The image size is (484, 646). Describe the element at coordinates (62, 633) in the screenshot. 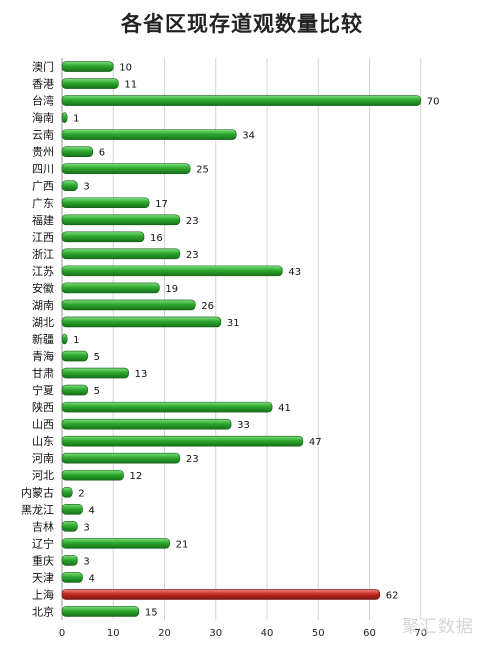

I see `x-tick-label: 0` at that location.